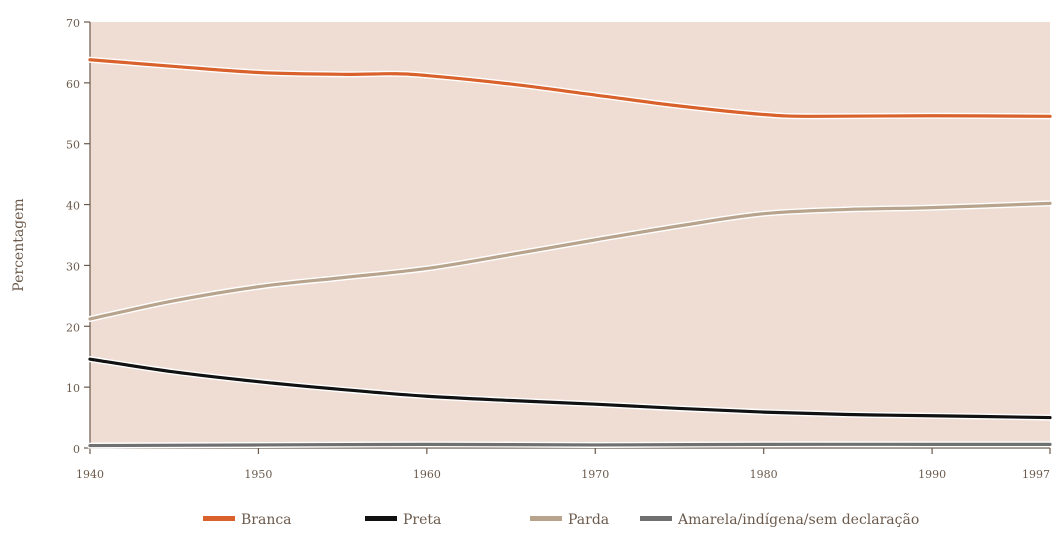  I want to click on x-tick-label: 1997, so click(1036, 474).